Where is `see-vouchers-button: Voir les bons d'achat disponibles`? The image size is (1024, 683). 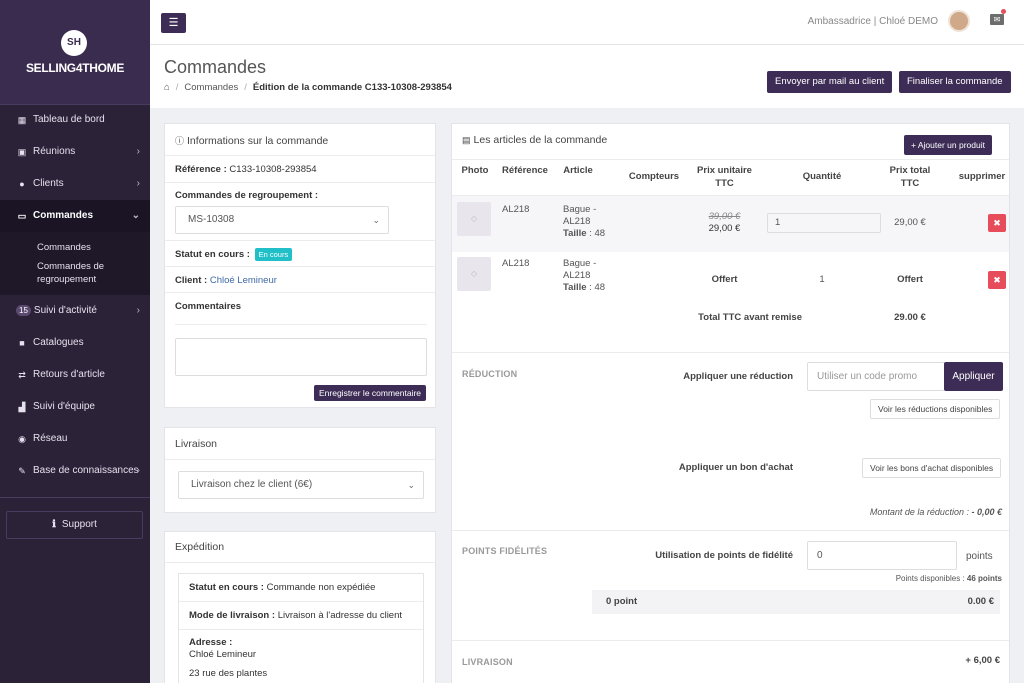 see-vouchers-button: Voir les bons d'achat disponibles is located at coordinates (932, 468).